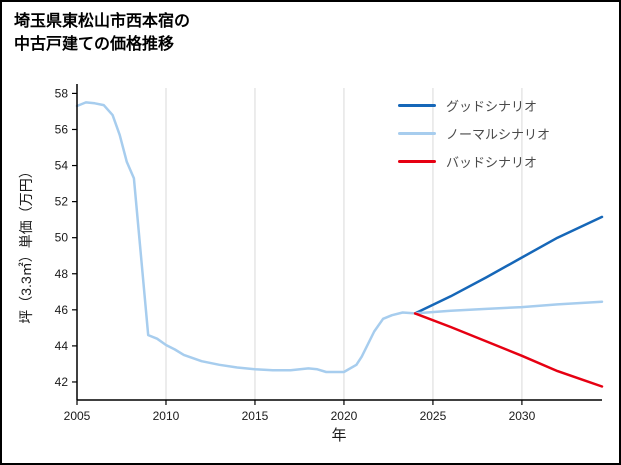 The image size is (621, 465). I want to click on legend: グッドシナリオ ノーマルシナリオ バッドシナリオ, so click(474, 133).